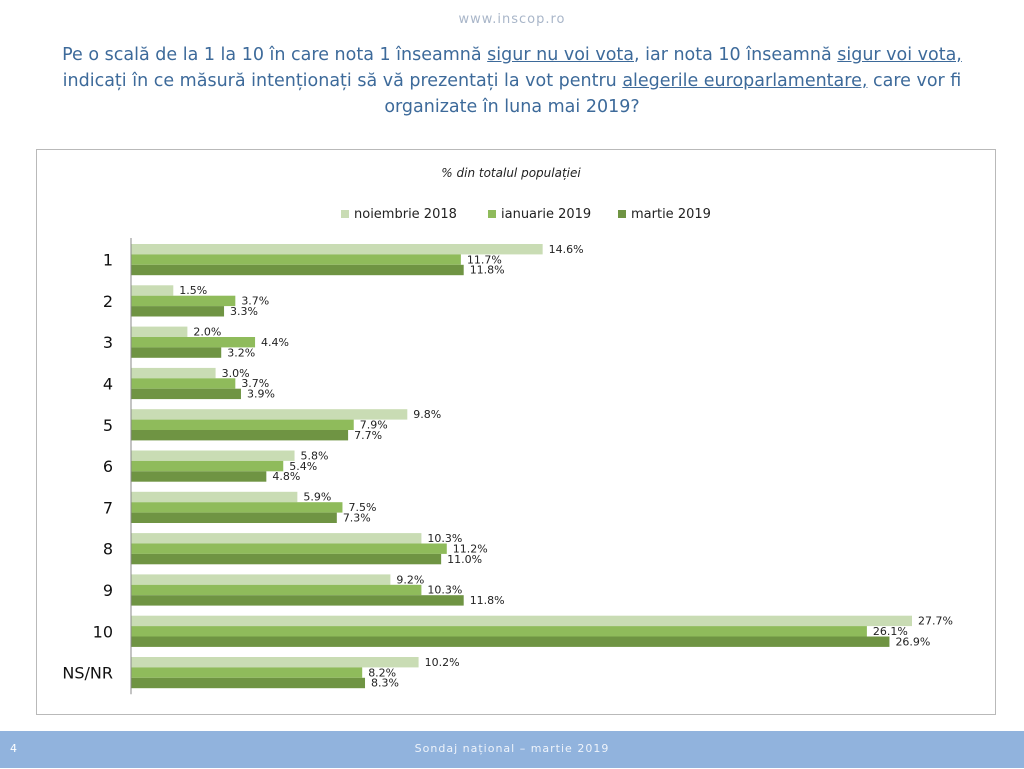 The height and width of the screenshot is (769, 1024). I want to click on data-label: 7.7%, so click(368, 435).